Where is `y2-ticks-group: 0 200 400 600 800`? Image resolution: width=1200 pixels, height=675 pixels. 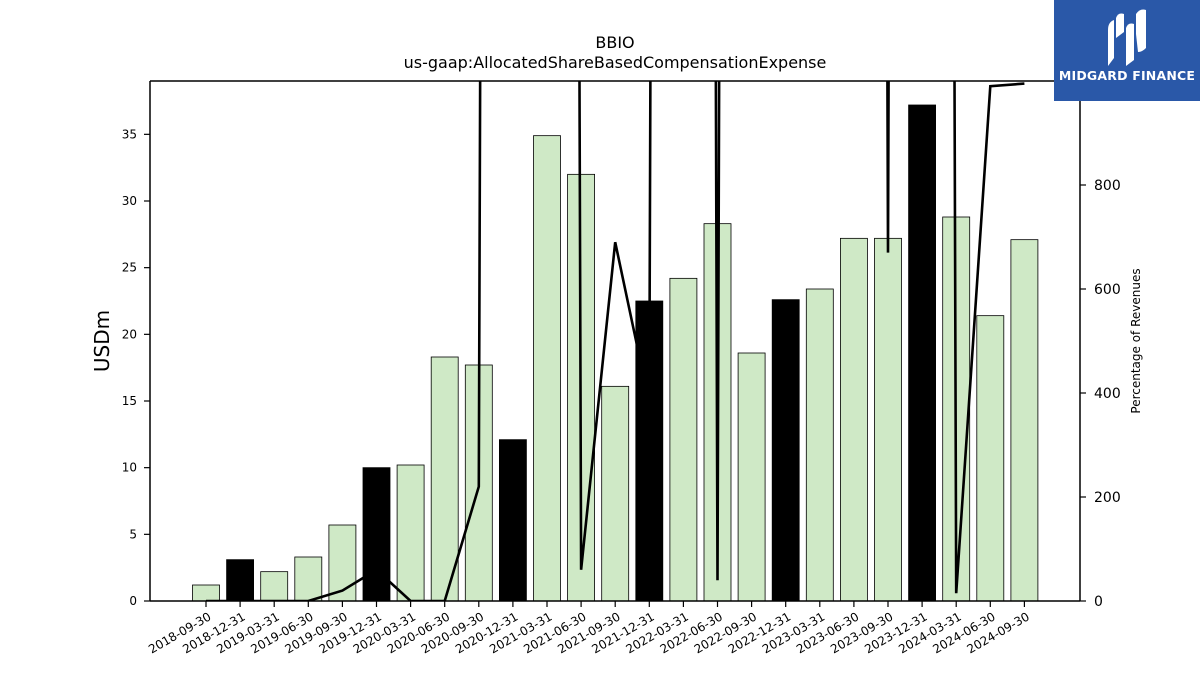
y2-ticks-group: 0 200 400 600 800 is located at coordinates (1100, 394).